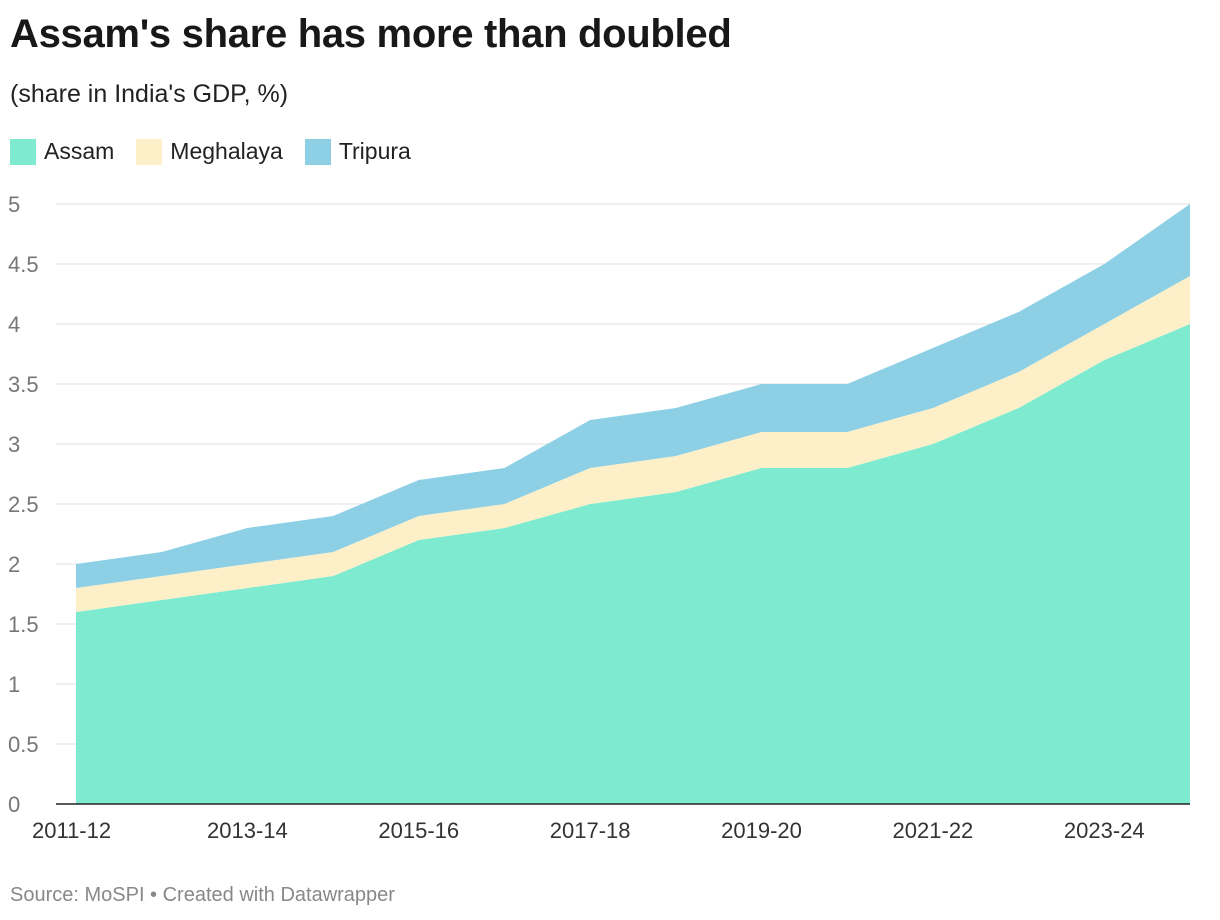 The height and width of the screenshot is (920, 1220). What do you see at coordinates (317, 151) in the screenshot?
I see `legend-swatch-tripura` at bounding box center [317, 151].